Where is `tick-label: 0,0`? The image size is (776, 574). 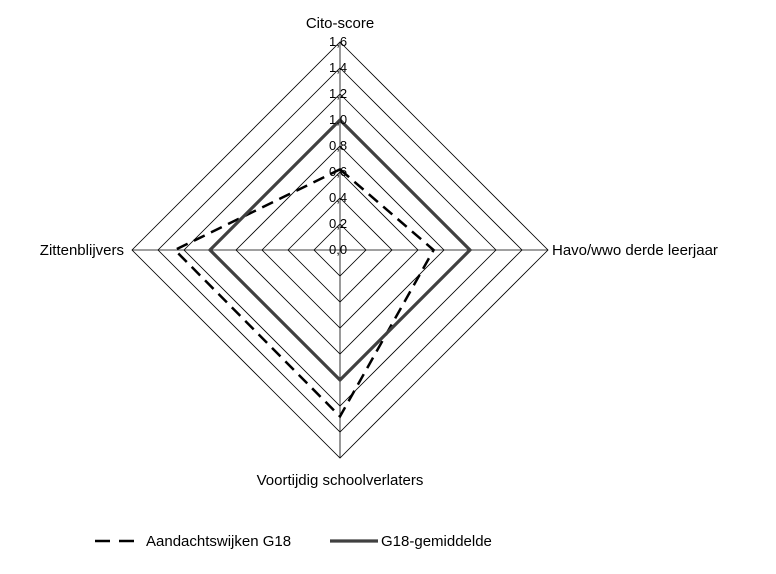
tick-label: 0,0 is located at coordinates (338, 249).